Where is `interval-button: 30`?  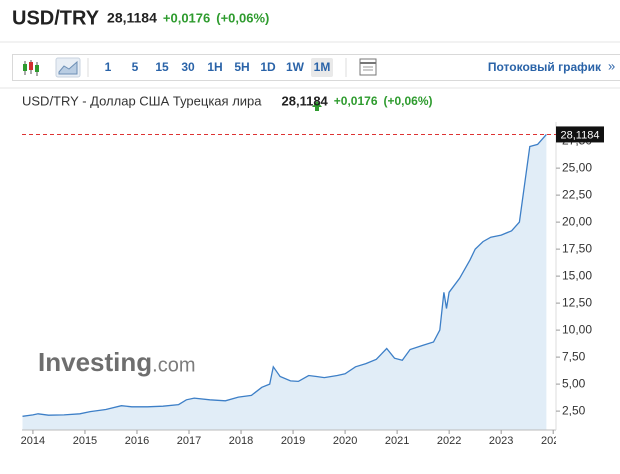 interval-button: 30 is located at coordinates (188, 67).